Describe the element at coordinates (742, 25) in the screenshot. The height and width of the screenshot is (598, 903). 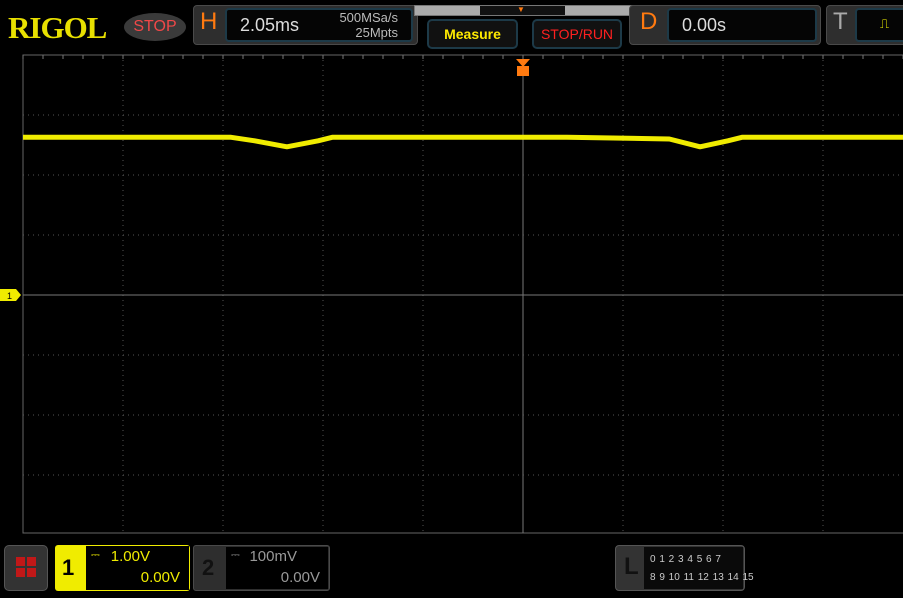
I see `delay-box` at that location.